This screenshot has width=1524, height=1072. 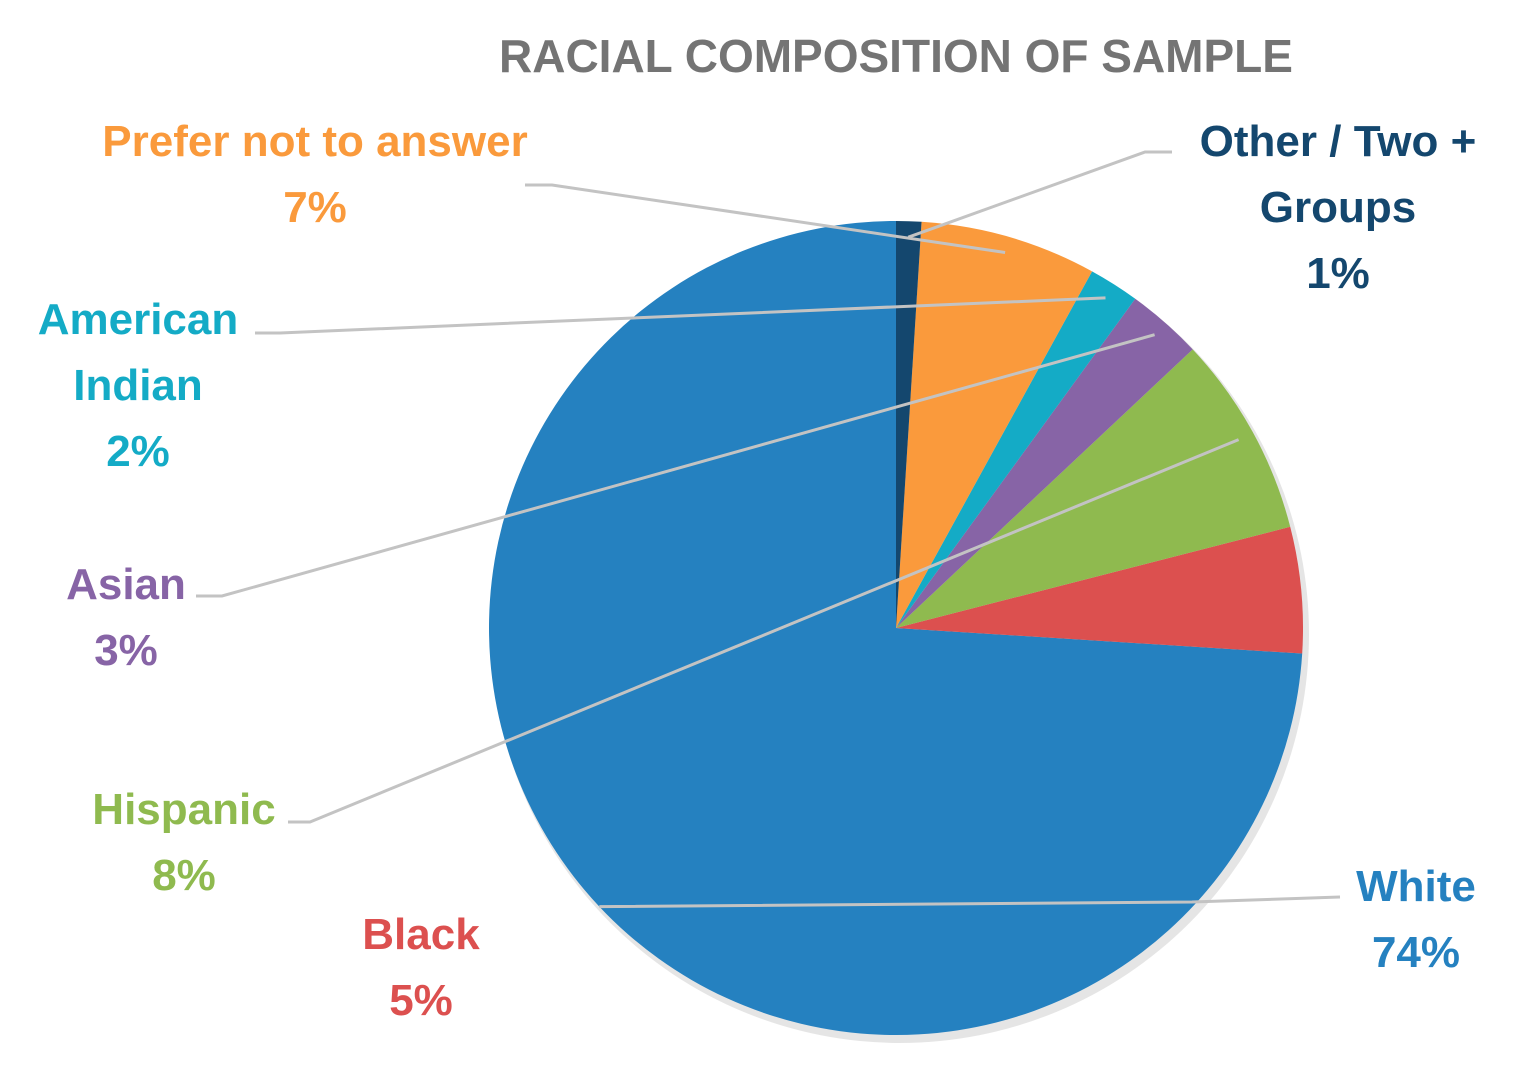 I want to click on data-label-category: White, so click(x=1416, y=886).